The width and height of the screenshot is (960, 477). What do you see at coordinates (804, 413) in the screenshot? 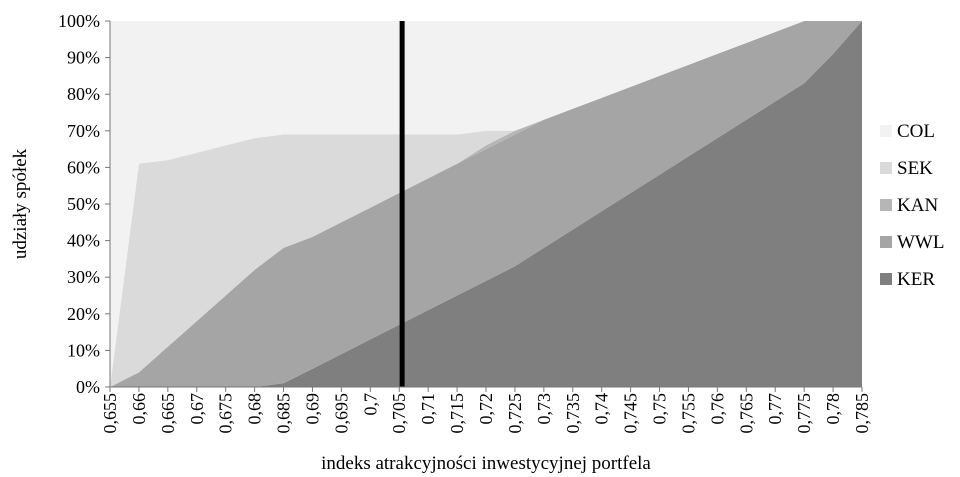
I see `x-tick-label: 0,775` at bounding box center [804, 413].